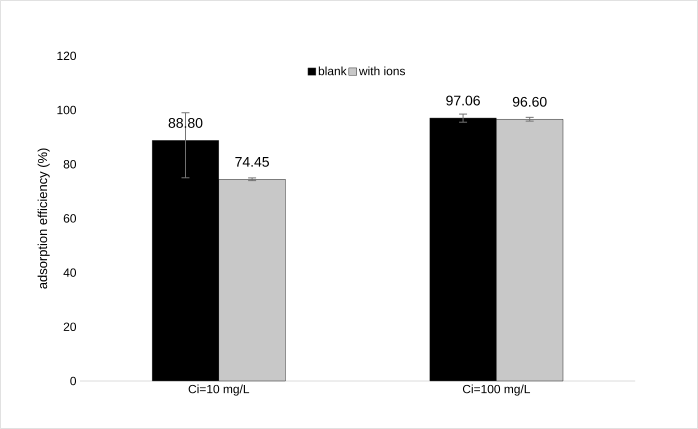 The image size is (698, 429). Describe the element at coordinates (252, 162) in the screenshot. I see `data-label: 74.45` at that location.